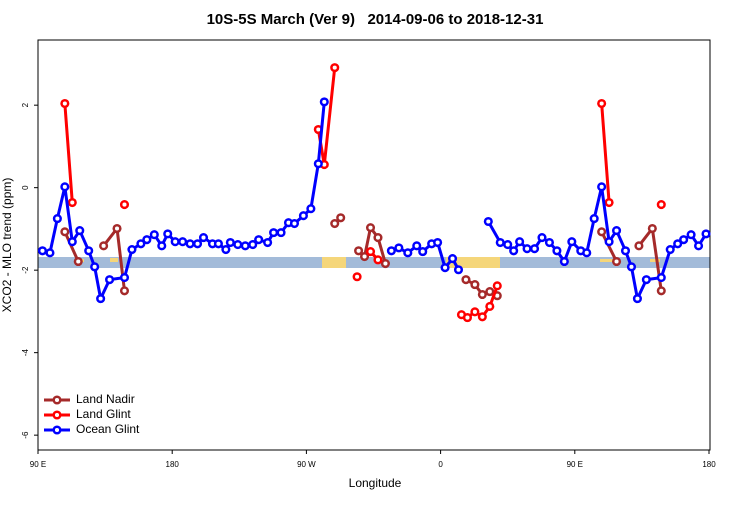  What do you see at coordinates (108, 429) in the screenshot?
I see `legend-label: Ocean Glint` at bounding box center [108, 429].